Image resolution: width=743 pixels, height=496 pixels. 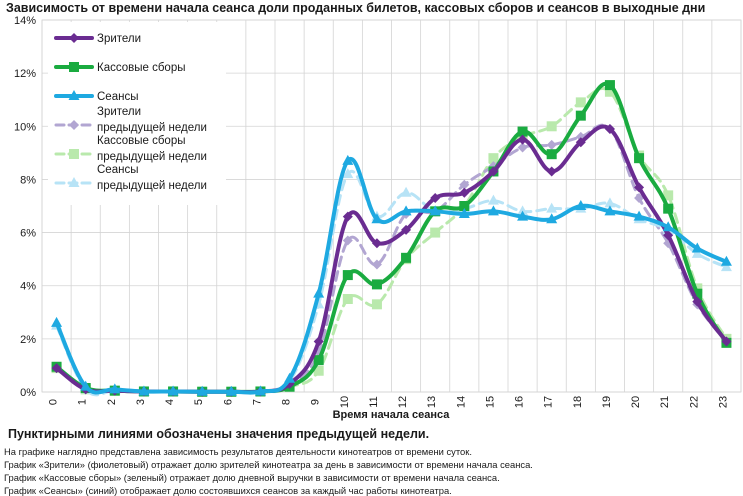 What do you see at coordinates (607, 402) in the screenshot?
I see `x-tick-label: 19` at bounding box center [607, 402].